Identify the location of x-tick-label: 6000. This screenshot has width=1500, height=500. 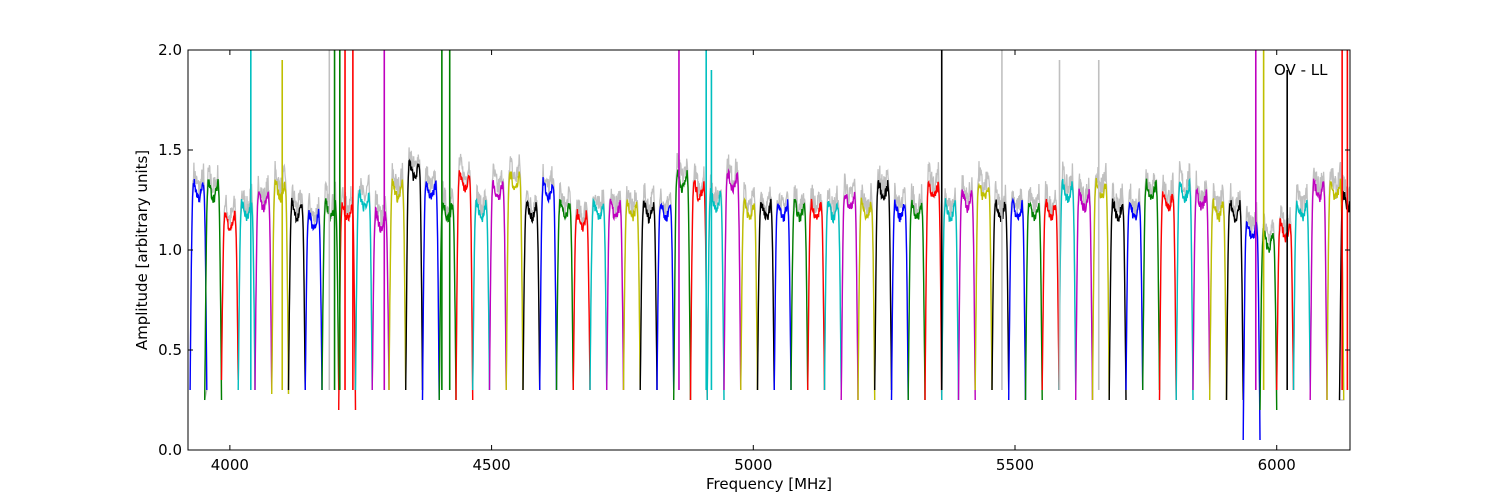
(1277, 465).